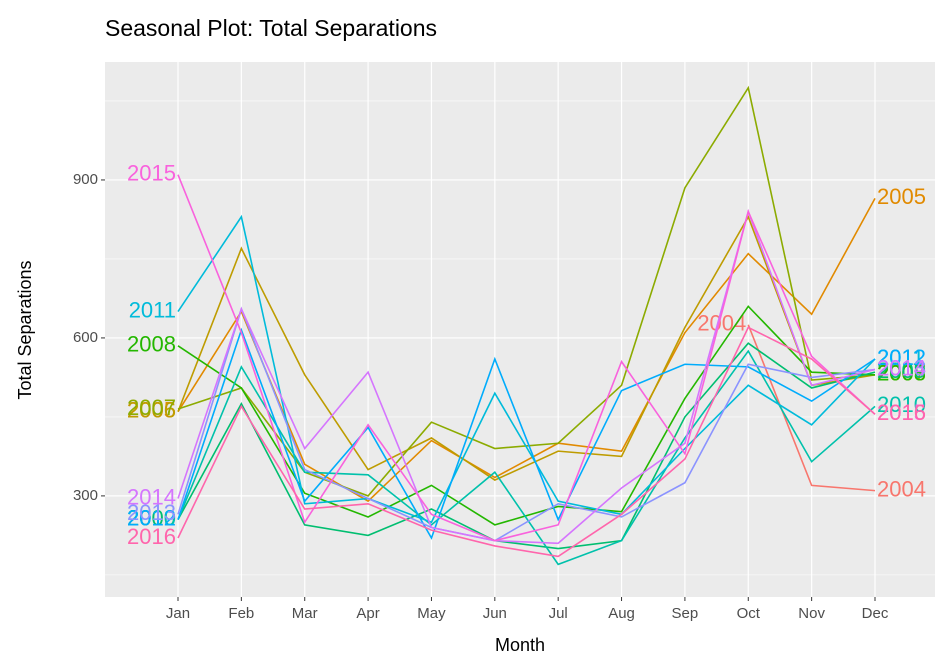 This screenshot has width=935, height=659. I want to click on y-tick-label: 300, so click(85, 495).